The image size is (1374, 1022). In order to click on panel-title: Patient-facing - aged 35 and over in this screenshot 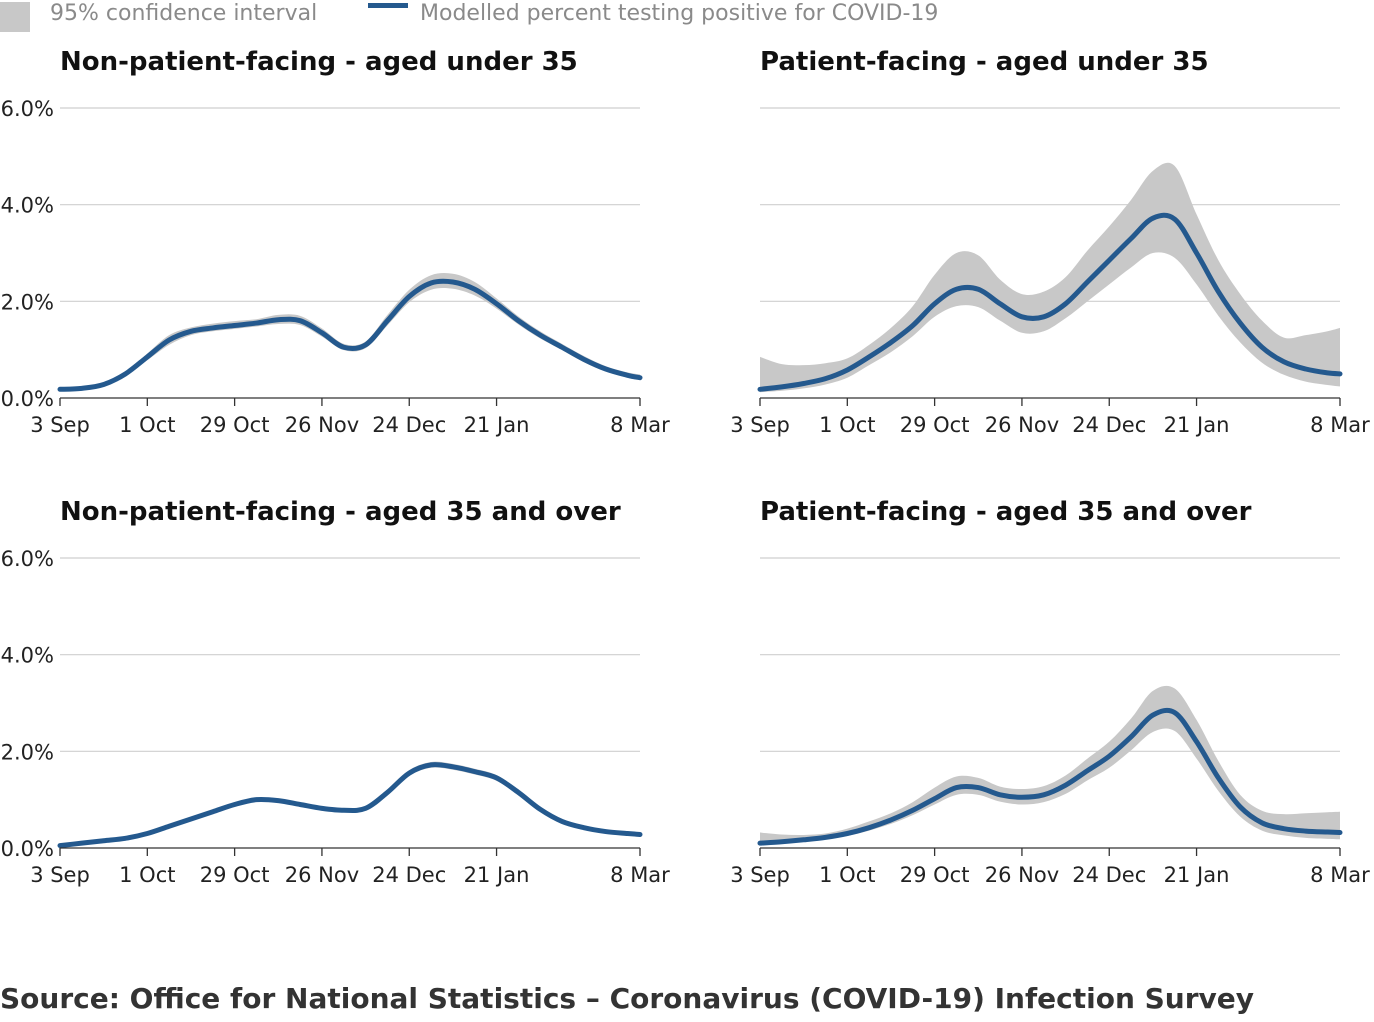, I will do `click(1006, 512)`.